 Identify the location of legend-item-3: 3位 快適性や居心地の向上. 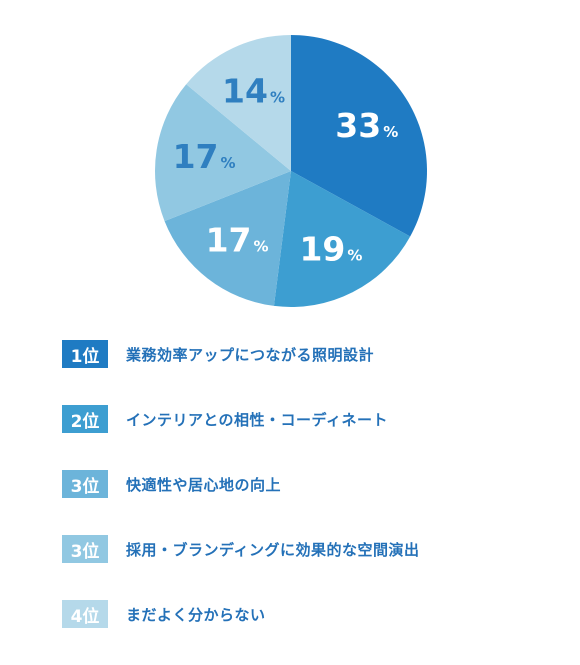
(312, 484).